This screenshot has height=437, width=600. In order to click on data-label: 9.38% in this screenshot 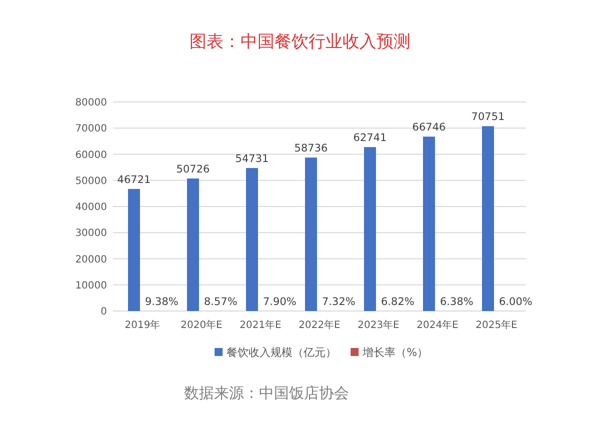, I will do `click(161, 302)`.